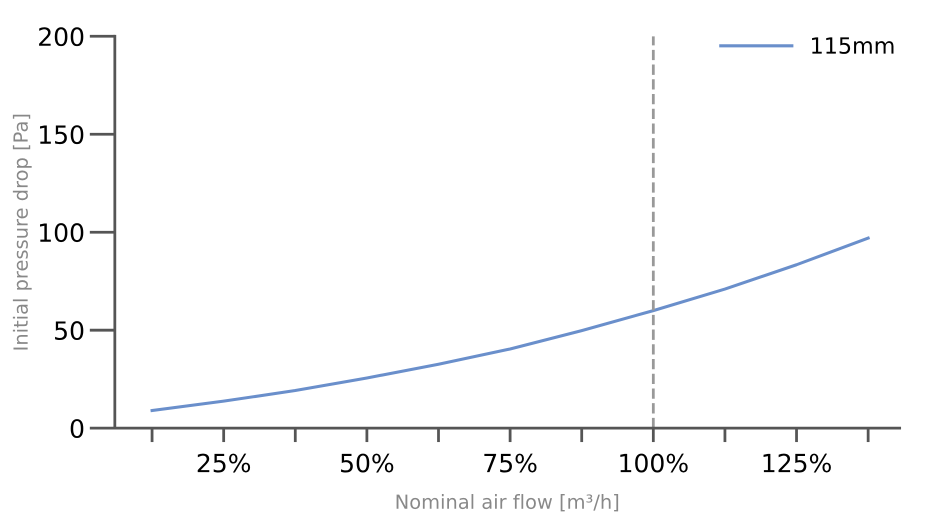  What do you see at coordinates (22, 232) in the screenshot?
I see `y-axis-title: Initial pressure drop [Pa]` at bounding box center [22, 232].